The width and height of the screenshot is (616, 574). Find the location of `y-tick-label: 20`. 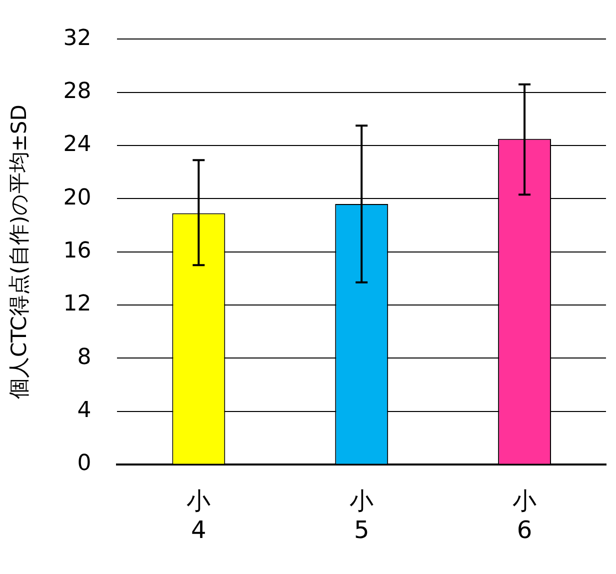

y-tick-label: 20 is located at coordinates (77, 197).